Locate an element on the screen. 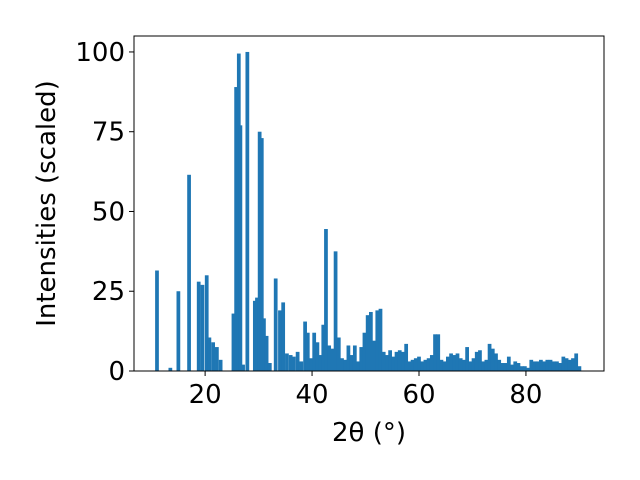 This screenshot has height=480, width=640. x-tick-label: 80 is located at coordinates (525, 395).